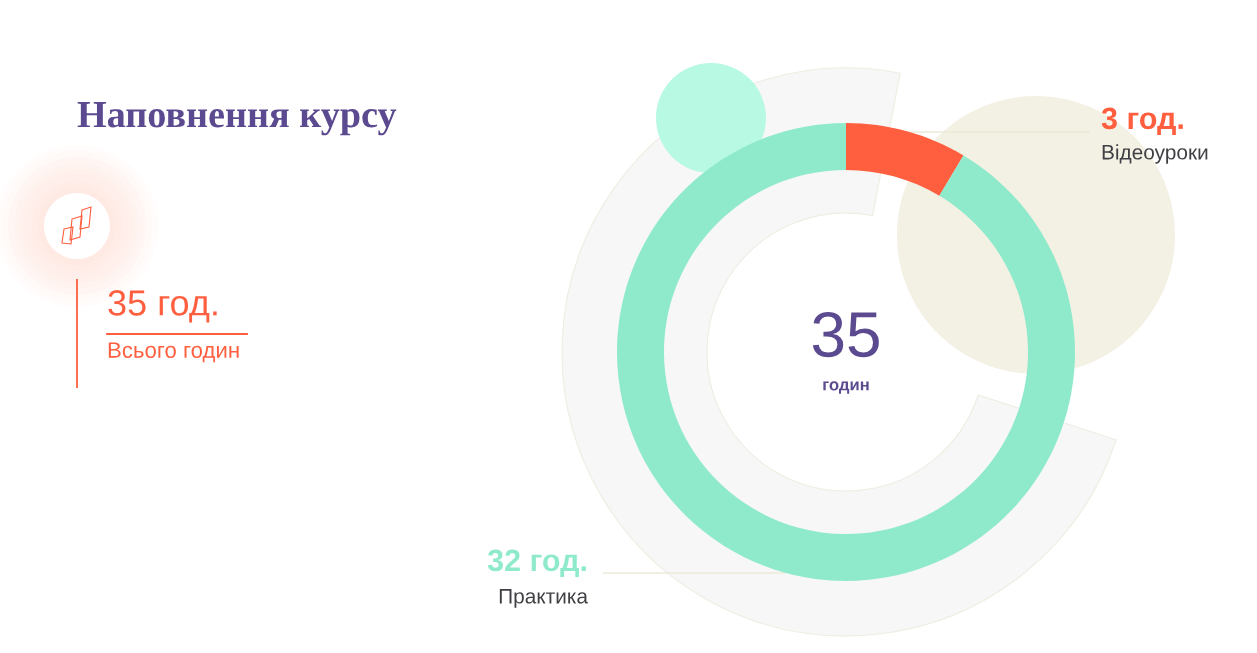  Describe the element at coordinates (237, 119) in the screenshot. I see `chart-title: Наповнення курсу` at that location.